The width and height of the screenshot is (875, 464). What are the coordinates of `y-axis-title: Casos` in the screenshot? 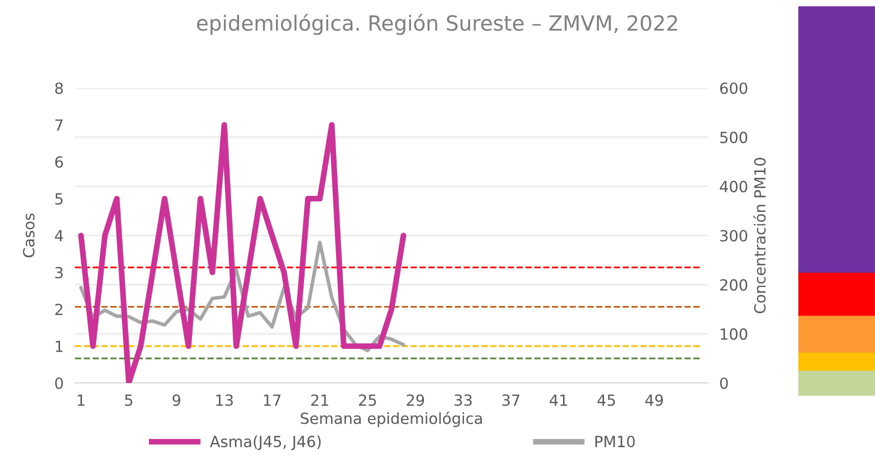 It's located at (28, 236).